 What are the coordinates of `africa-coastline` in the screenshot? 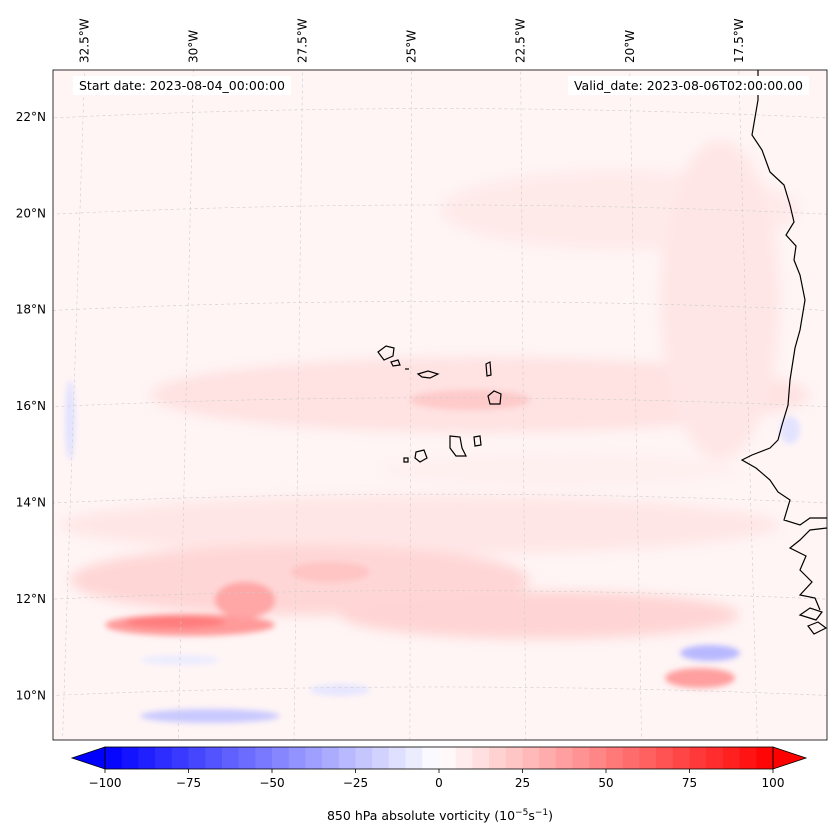 It's located at (783, 298).